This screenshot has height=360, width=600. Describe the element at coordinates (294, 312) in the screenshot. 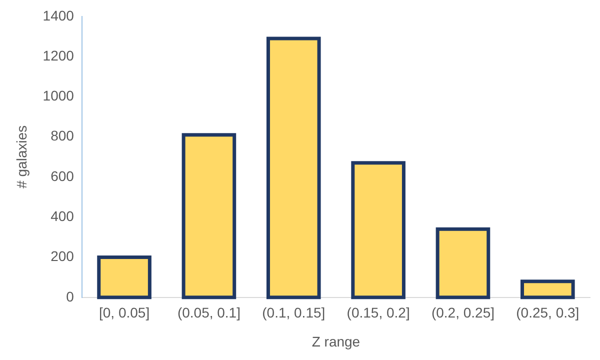

I see `x-tick-label: (0.1, 0.15]` at that location.